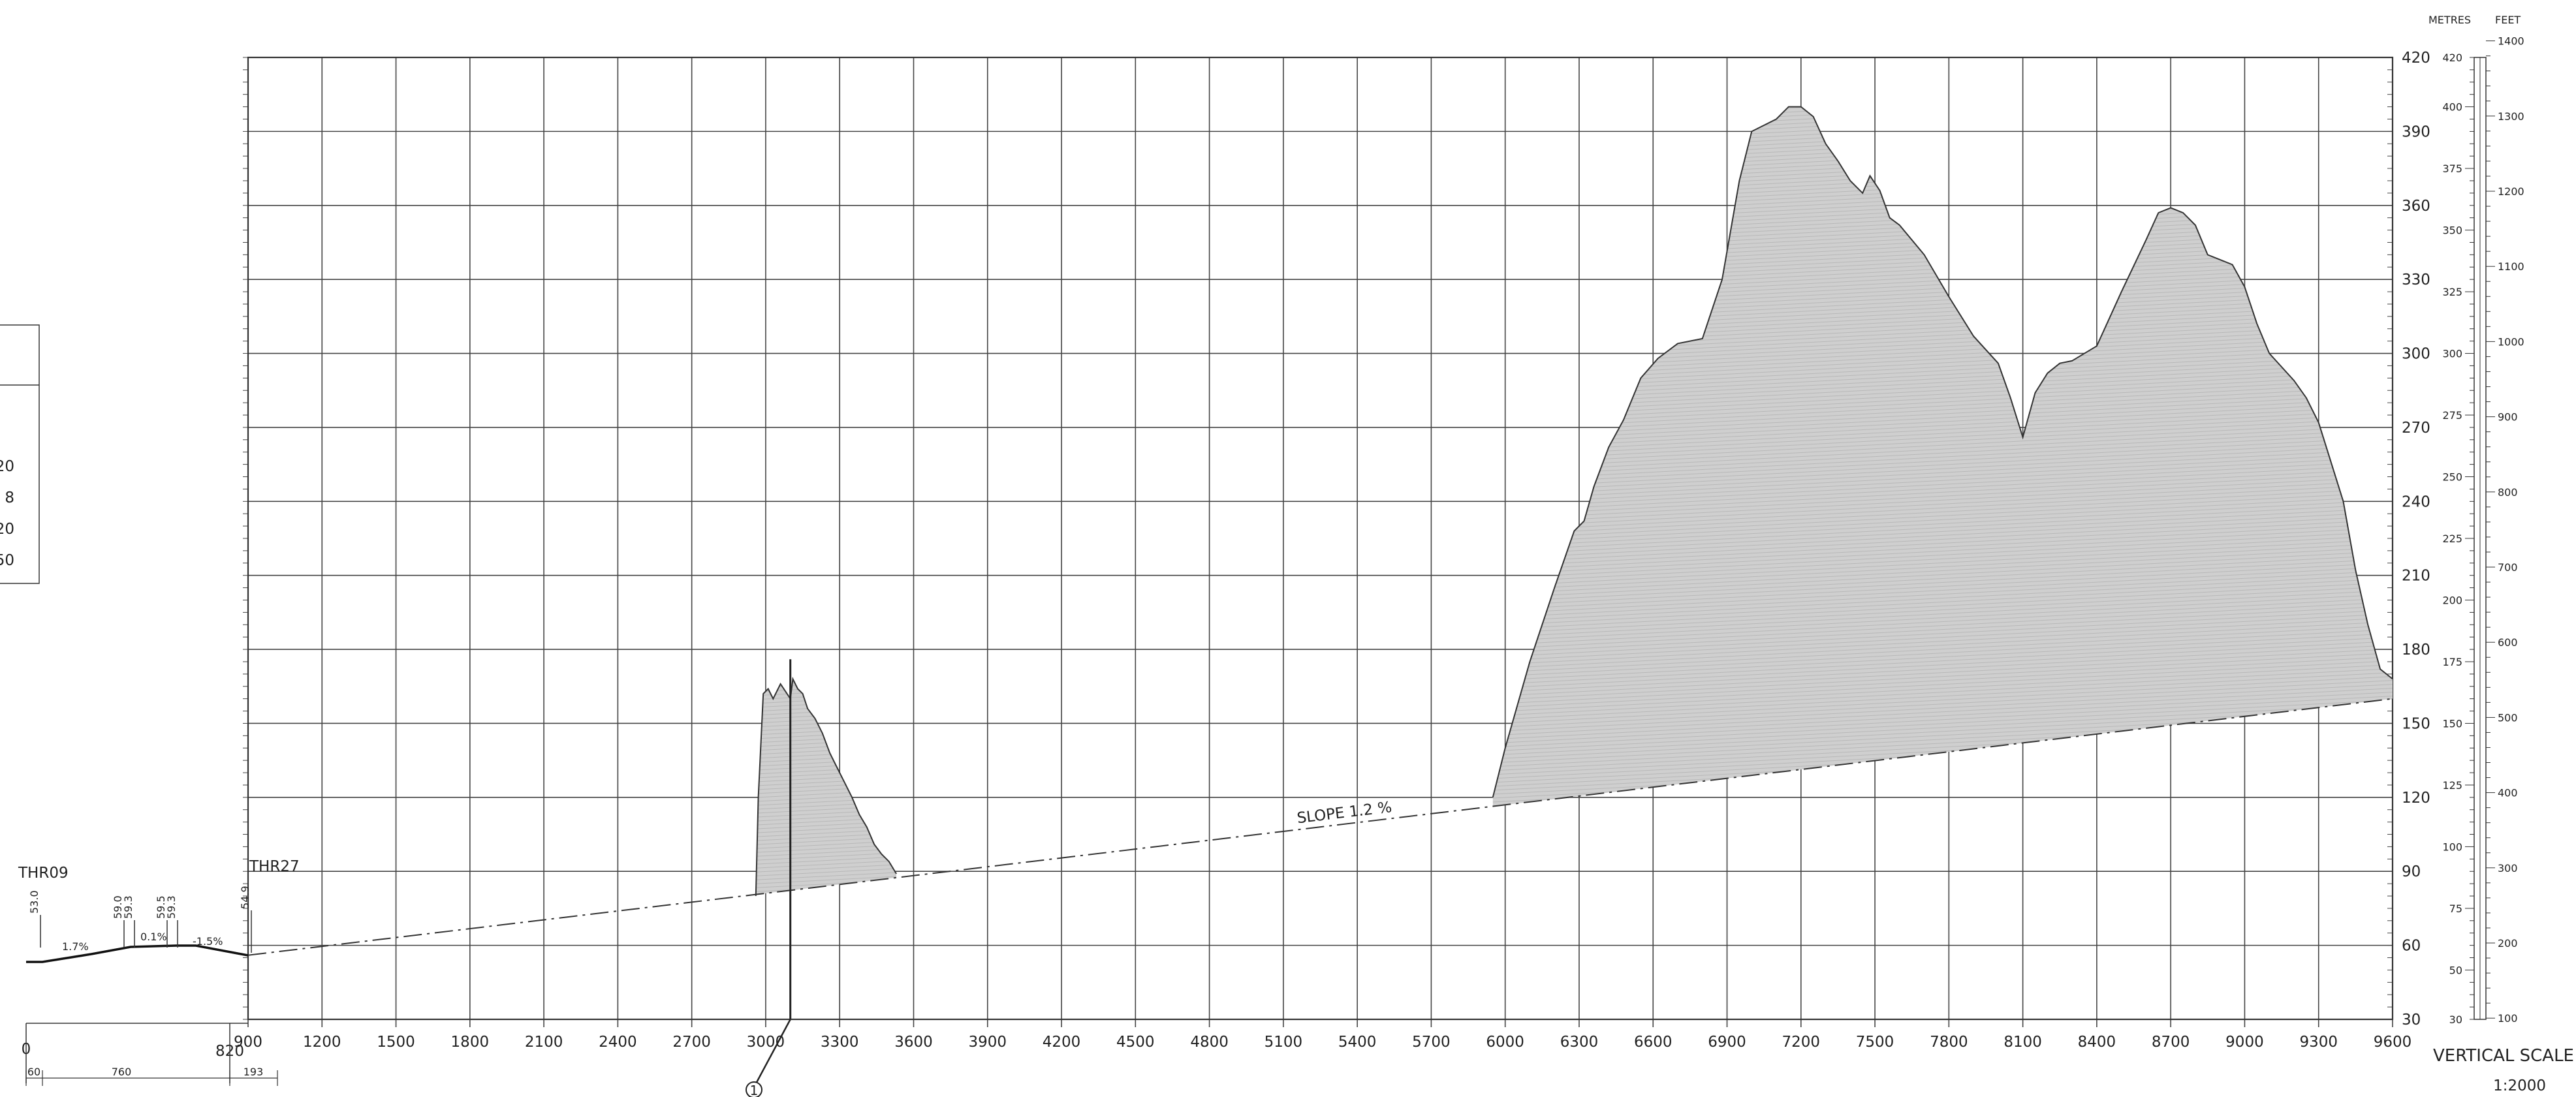 The height and width of the screenshot is (1097, 2576). Describe the element at coordinates (248, 1042) in the screenshot. I see `x-tick-label: 900` at that location.